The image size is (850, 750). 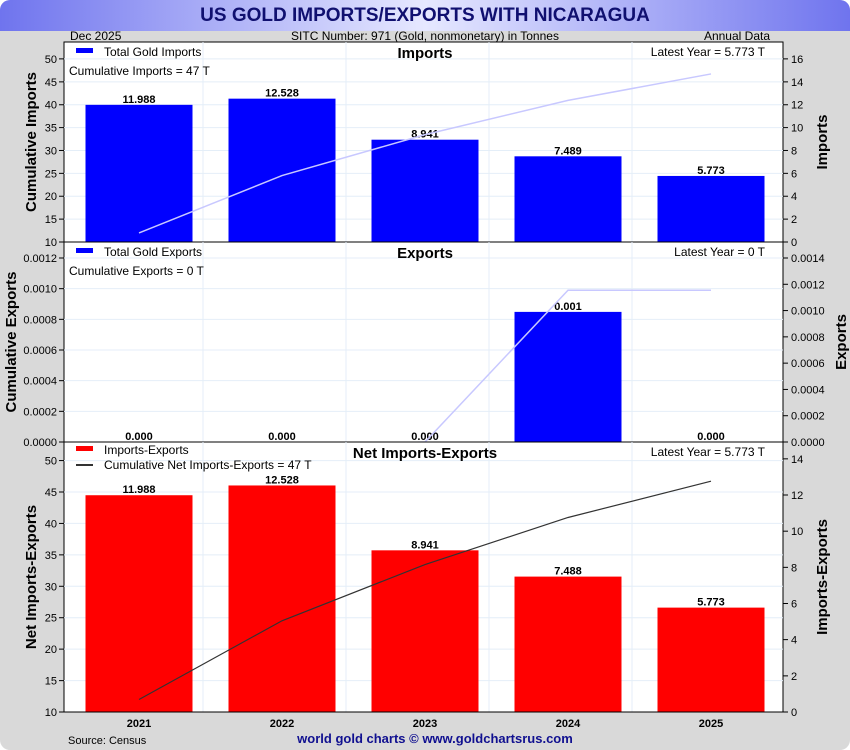 What do you see at coordinates (11, 342) in the screenshot?
I see `left-axis-title: Cumulative Exports` at bounding box center [11, 342].